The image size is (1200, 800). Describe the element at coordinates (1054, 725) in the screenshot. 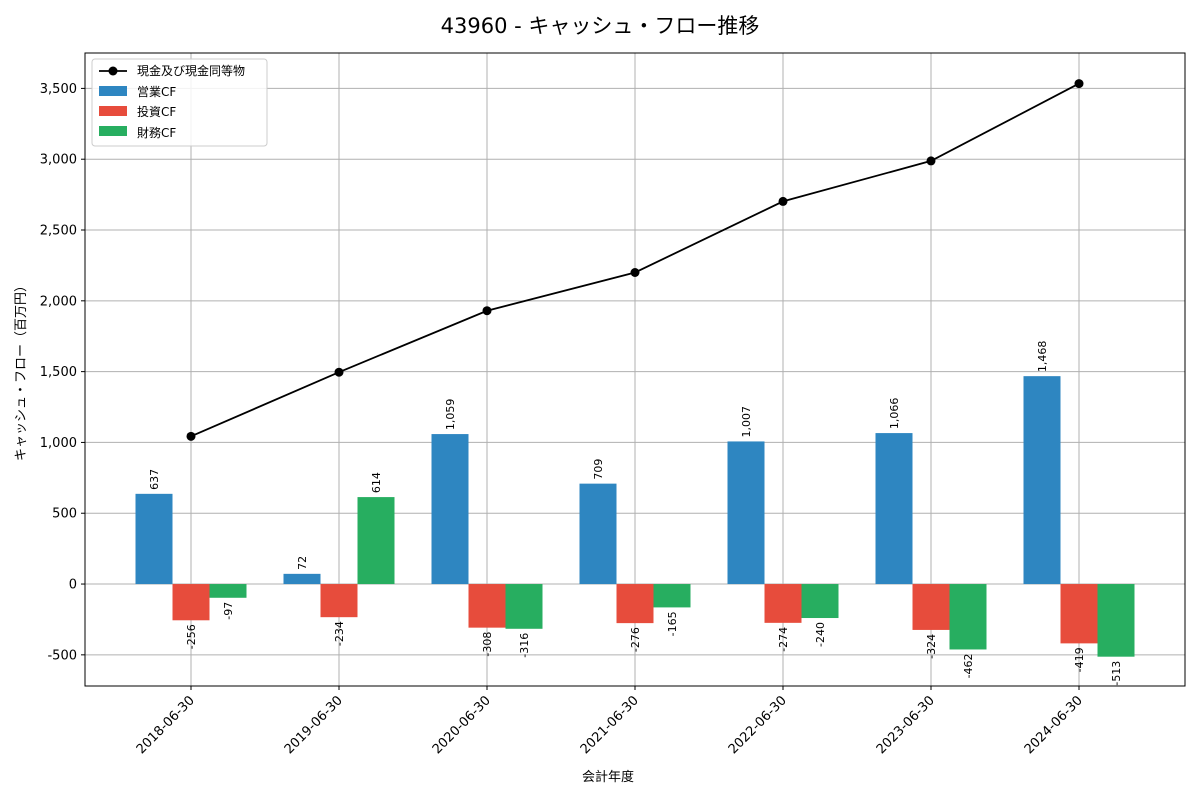

I see `x-tick-label: 2024-06-30` at that location.